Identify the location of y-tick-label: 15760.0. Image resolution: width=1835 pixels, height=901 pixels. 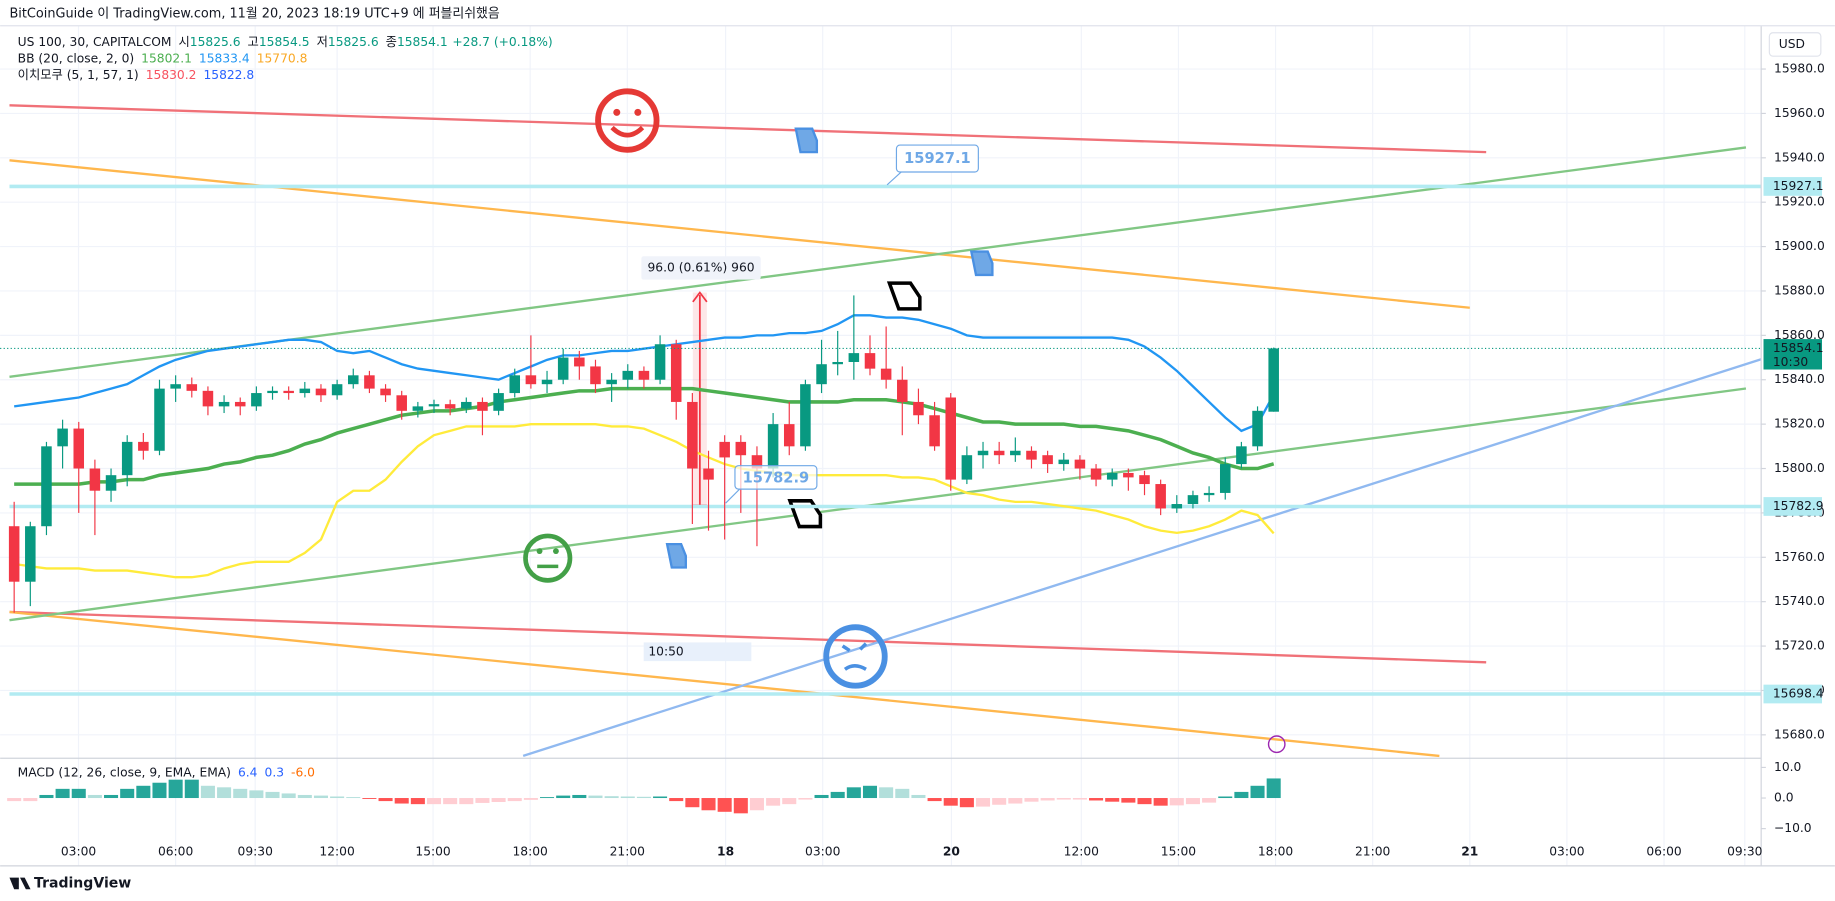
(1799, 557).